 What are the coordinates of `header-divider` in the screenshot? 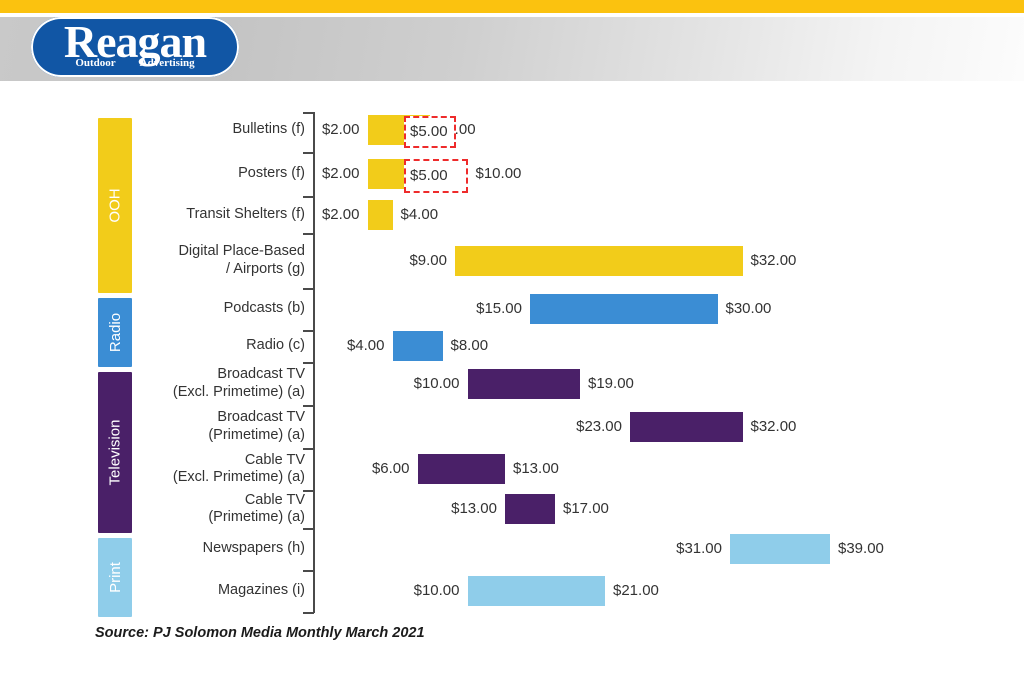 It's located at (512, 15).